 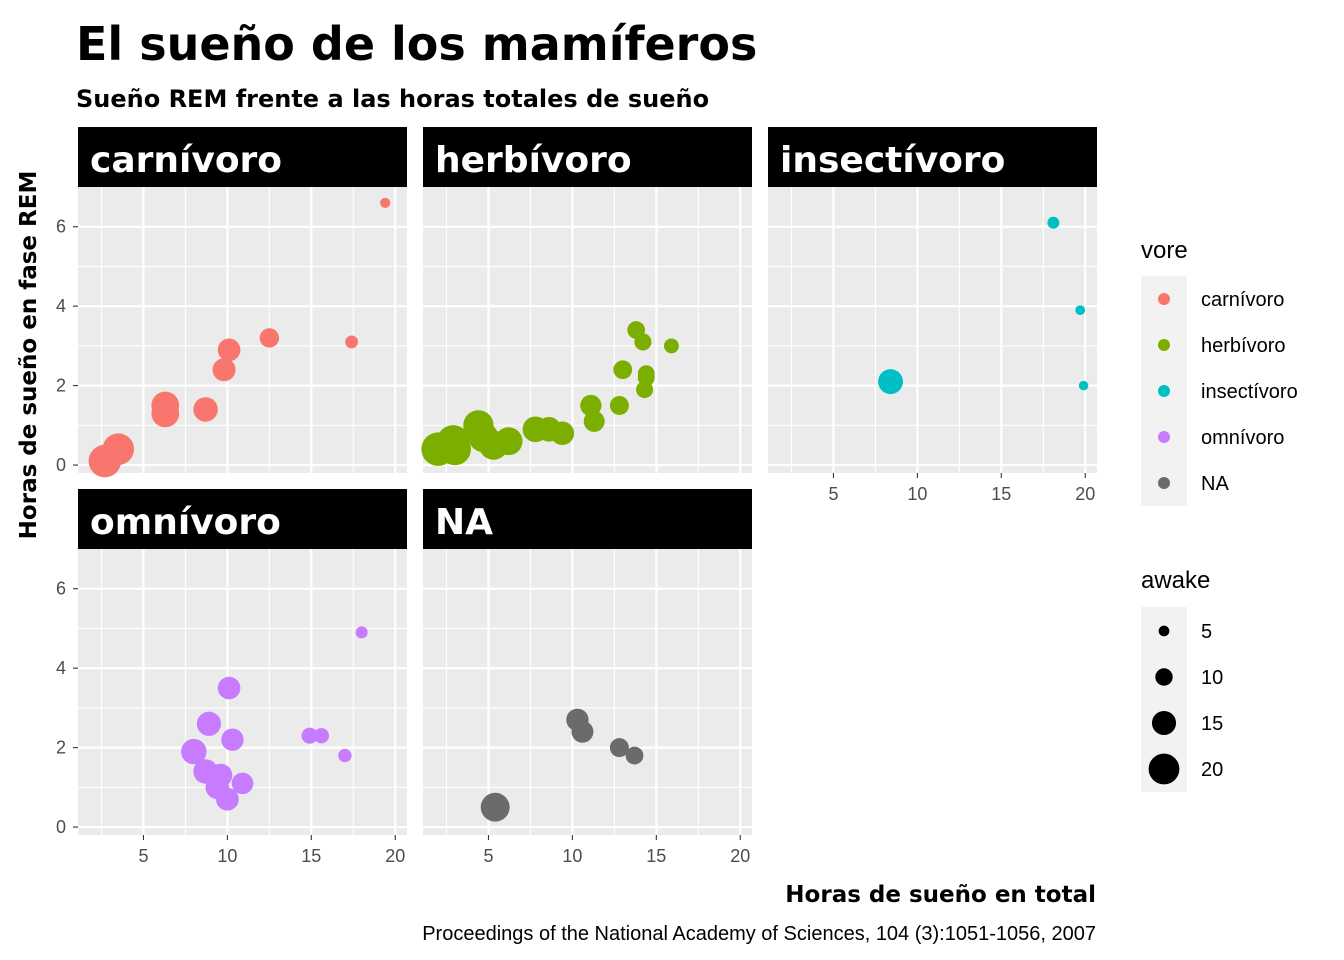 What do you see at coordinates (1249, 392) in the screenshot?
I see `legend-color-label: insectívoro` at bounding box center [1249, 392].